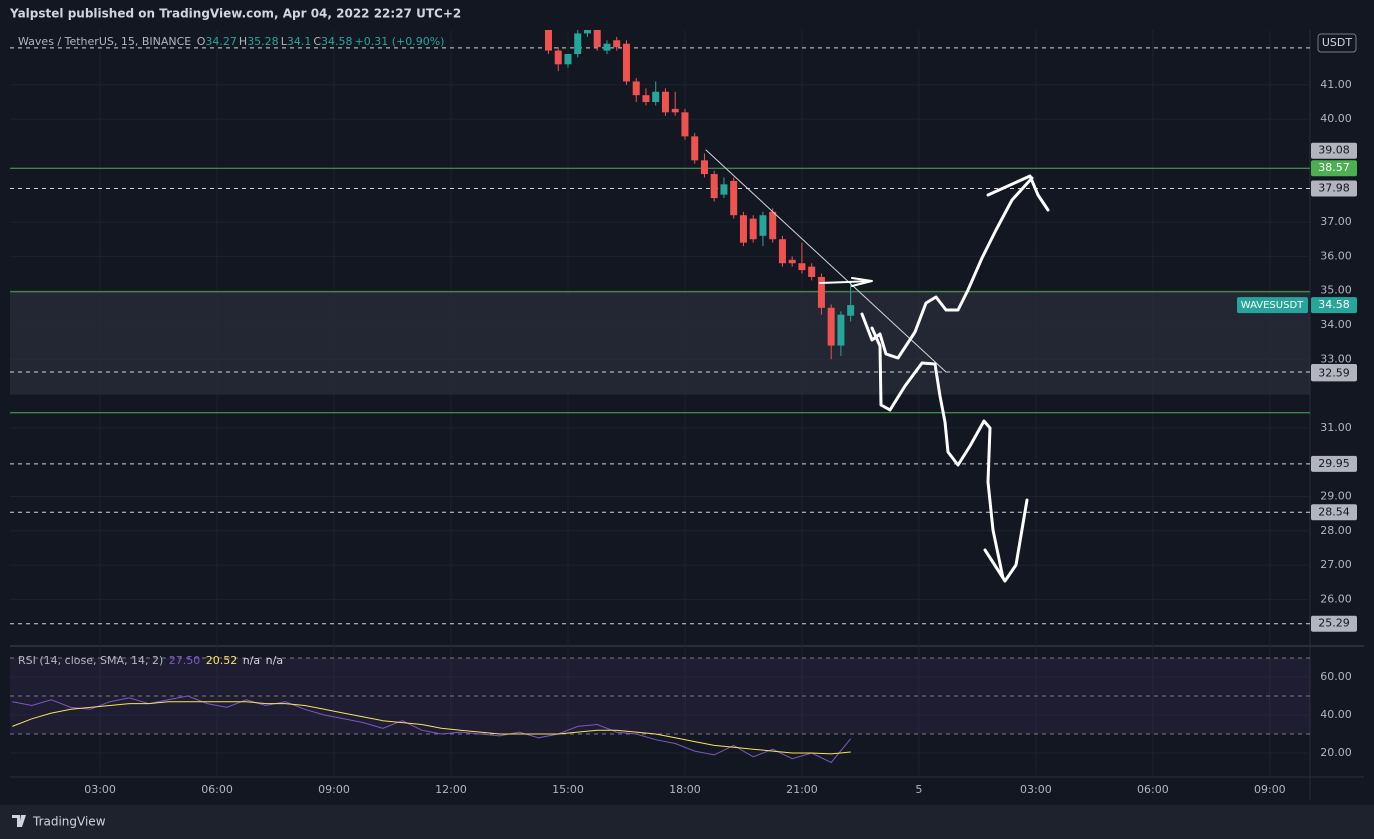 This screenshot has height=839, width=1374. What do you see at coordinates (19, 821) in the screenshot?
I see `logo` at bounding box center [19, 821].